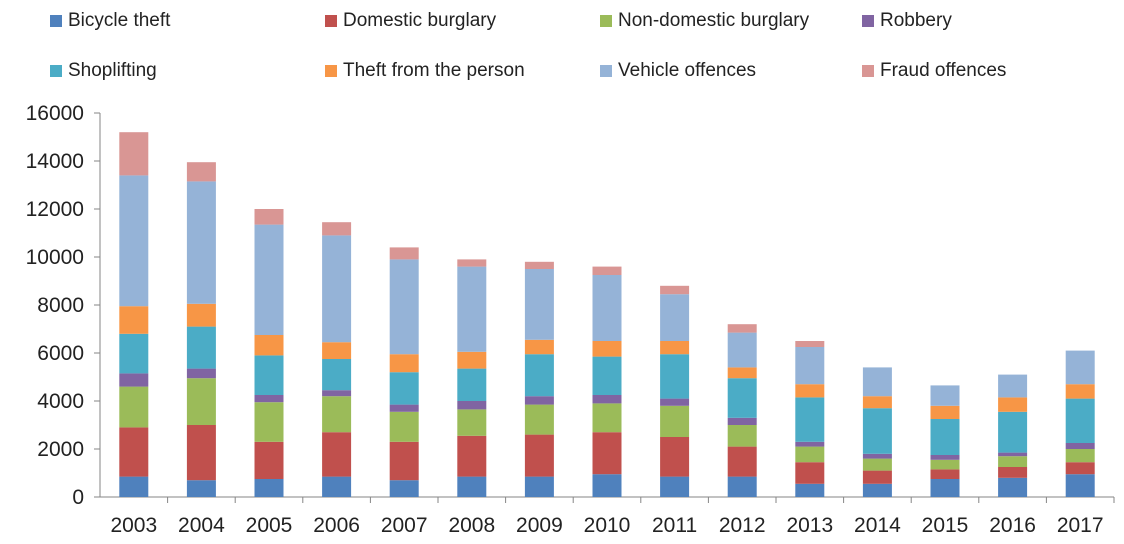 The height and width of the screenshot is (544, 1124). I want to click on x-tick-label: 2003, so click(133, 525).